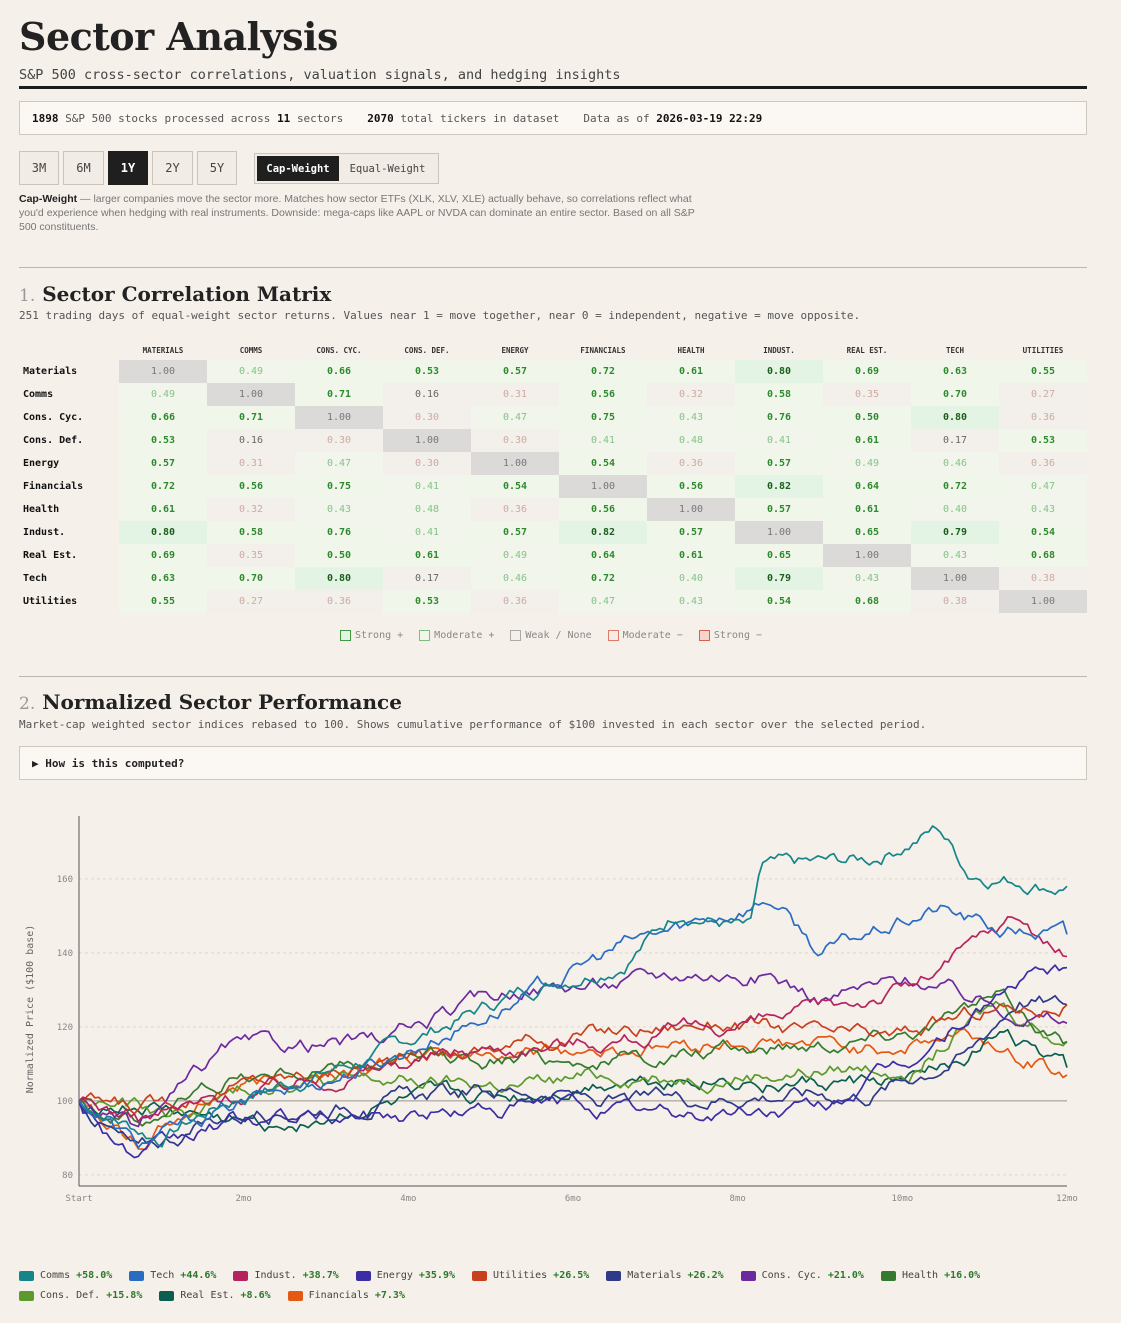 The height and width of the screenshot is (1323, 1121). What do you see at coordinates (163, 350) in the screenshot?
I see `matrix-column-header: MATERIALS` at bounding box center [163, 350].